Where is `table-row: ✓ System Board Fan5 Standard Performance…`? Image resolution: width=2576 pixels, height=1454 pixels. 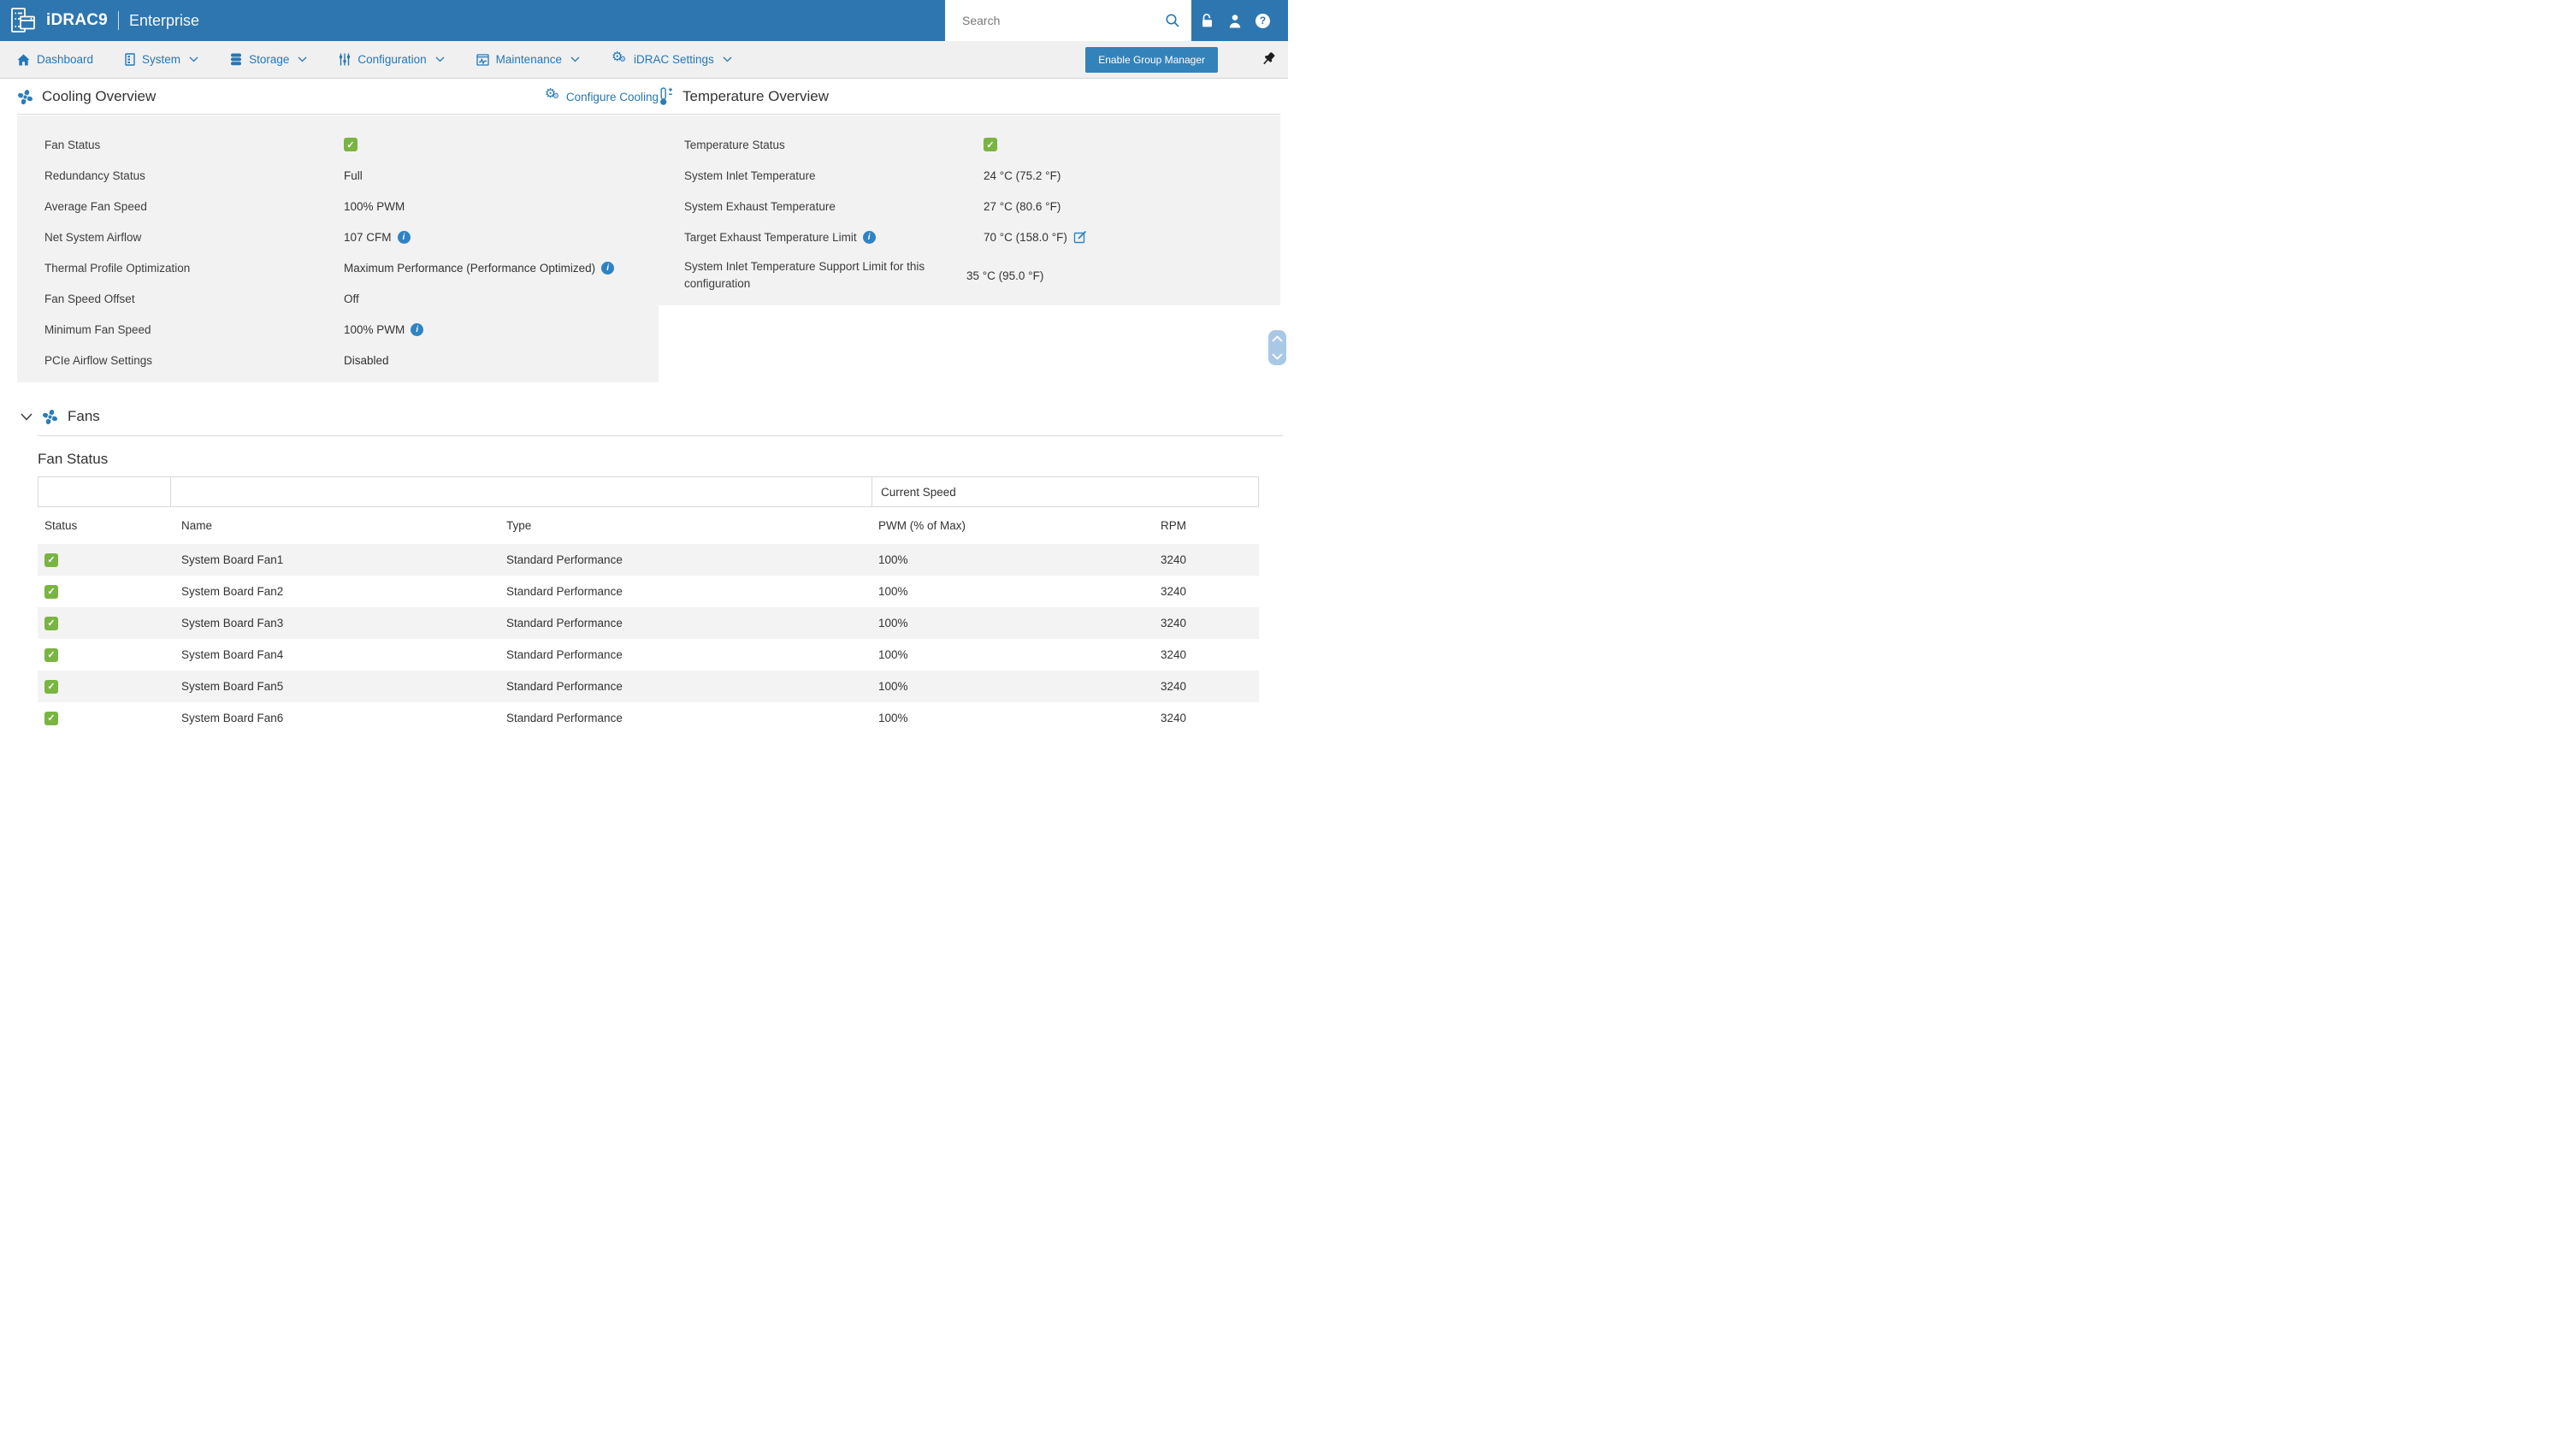
table-row: ✓ System Board Fan5 Standard Performance… is located at coordinates (648, 686).